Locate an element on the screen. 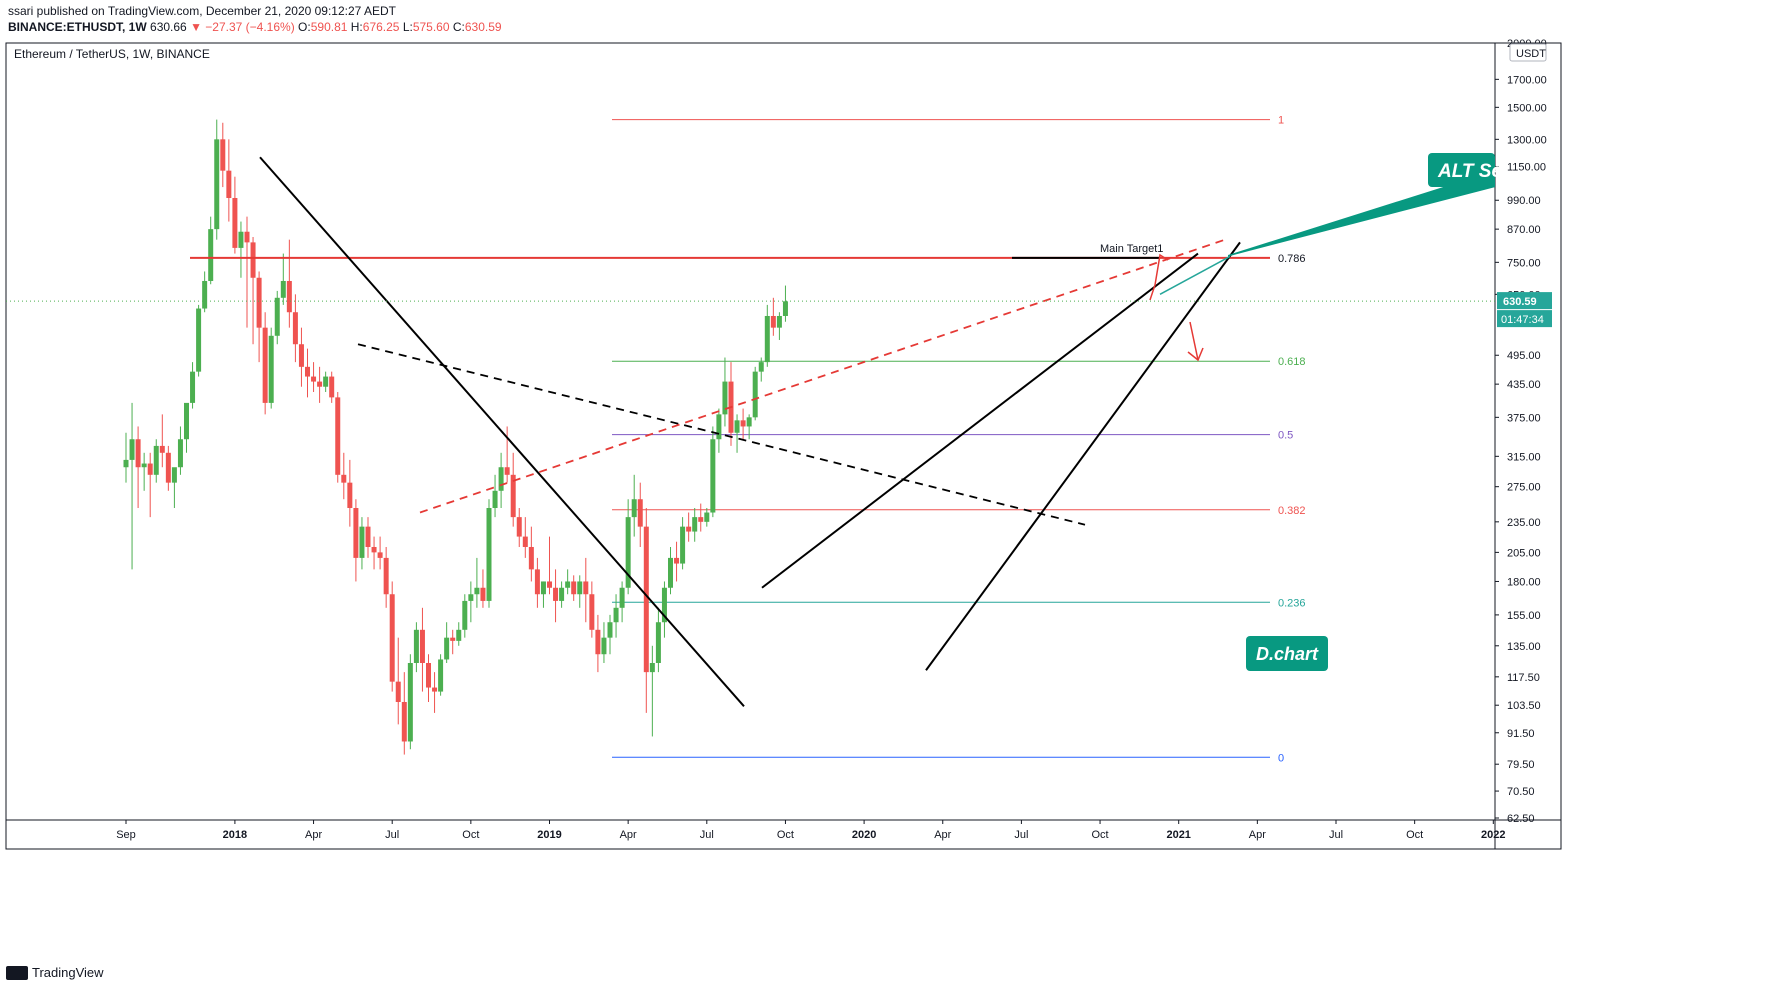 The width and height of the screenshot is (1767, 991). x-tick-label: Apr is located at coordinates (313, 835).